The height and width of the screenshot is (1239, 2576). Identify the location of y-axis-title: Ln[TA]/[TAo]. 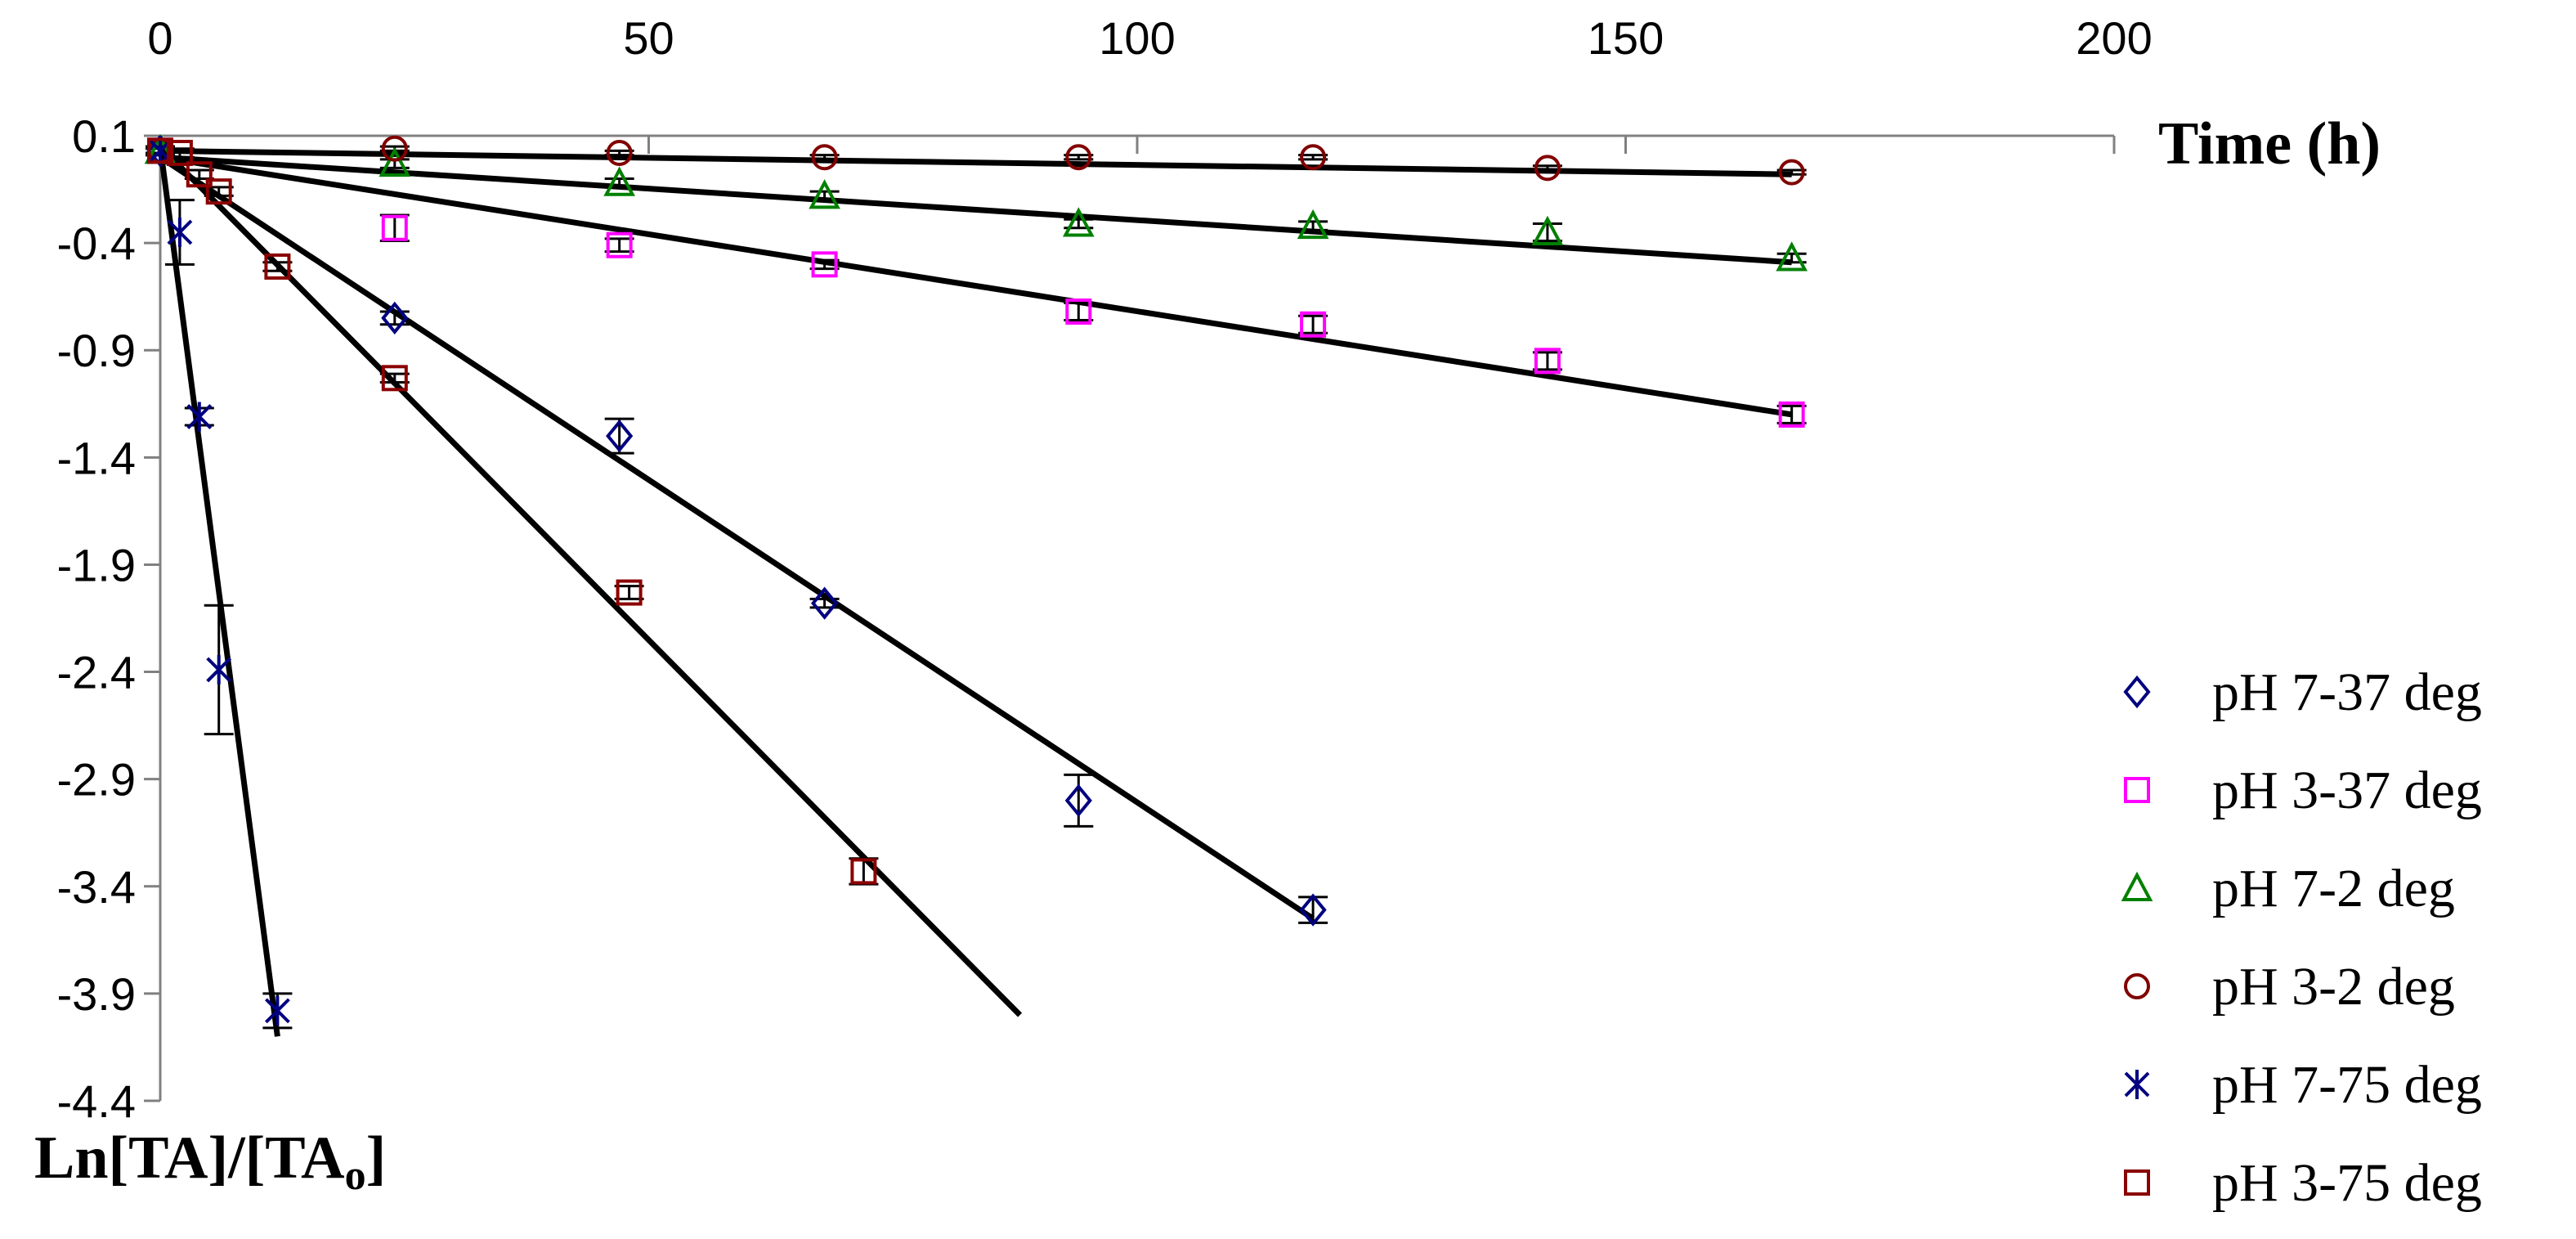
(210, 1162).